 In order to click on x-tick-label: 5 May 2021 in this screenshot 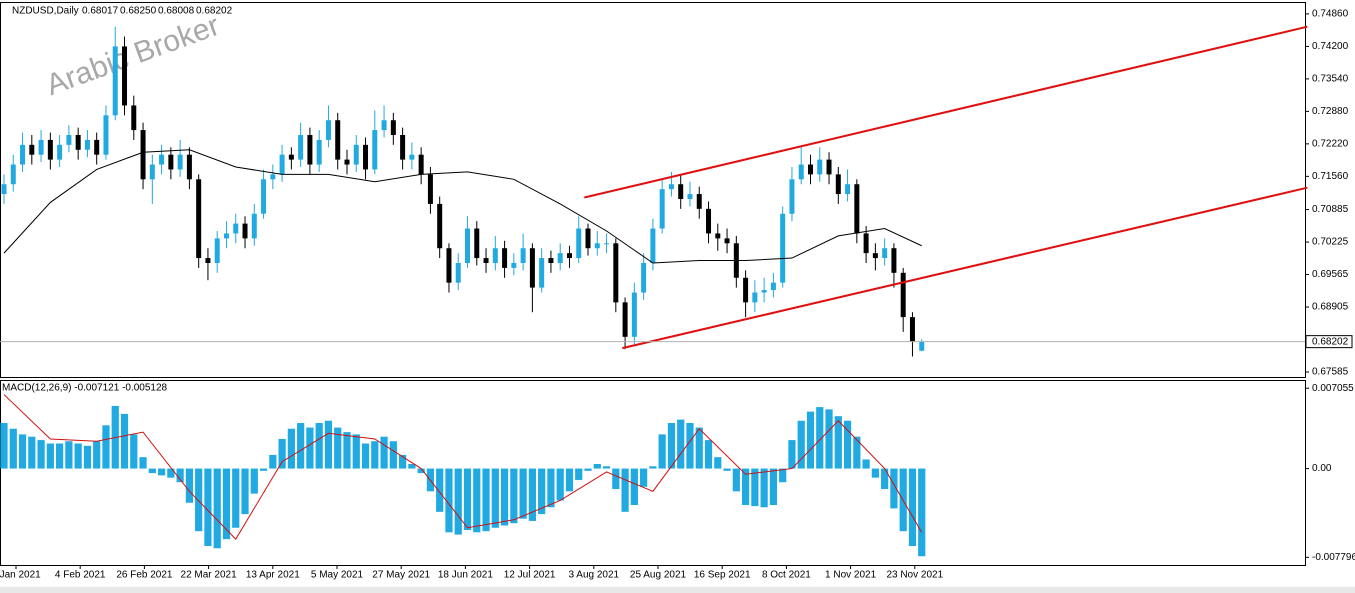, I will do `click(337, 575)`.